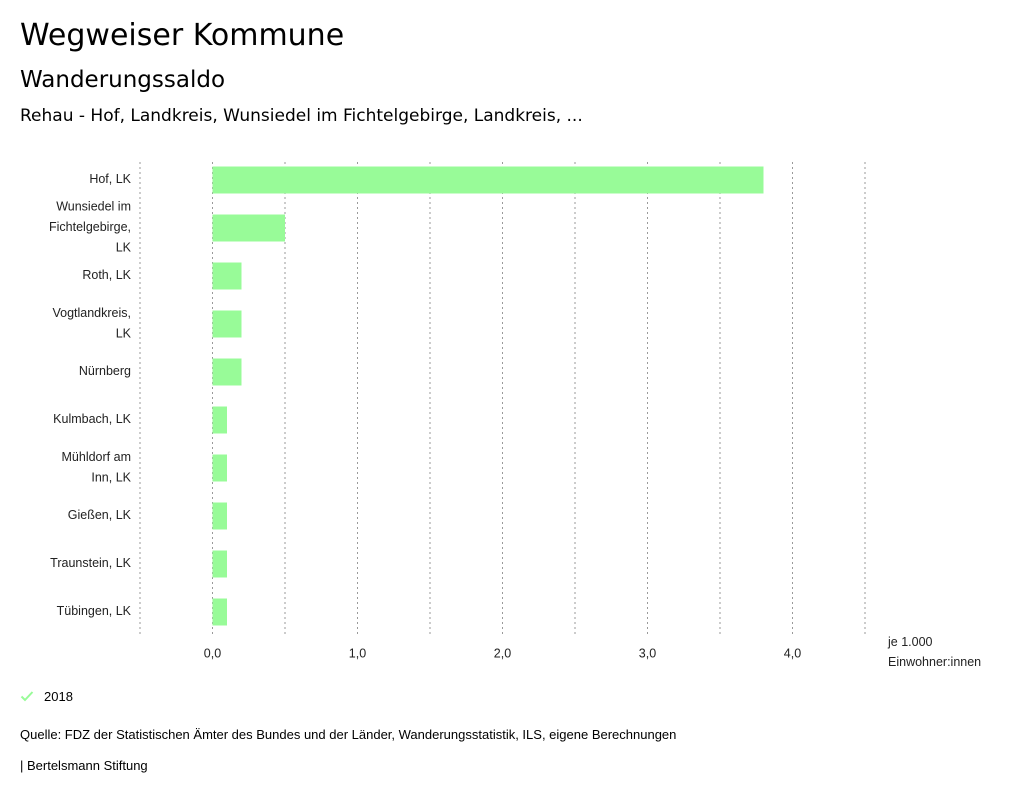 The width and height of the screenshot is (1024, 799). I want to click on chart-subtitle: Wanderungssaldo, so click(123, 80).